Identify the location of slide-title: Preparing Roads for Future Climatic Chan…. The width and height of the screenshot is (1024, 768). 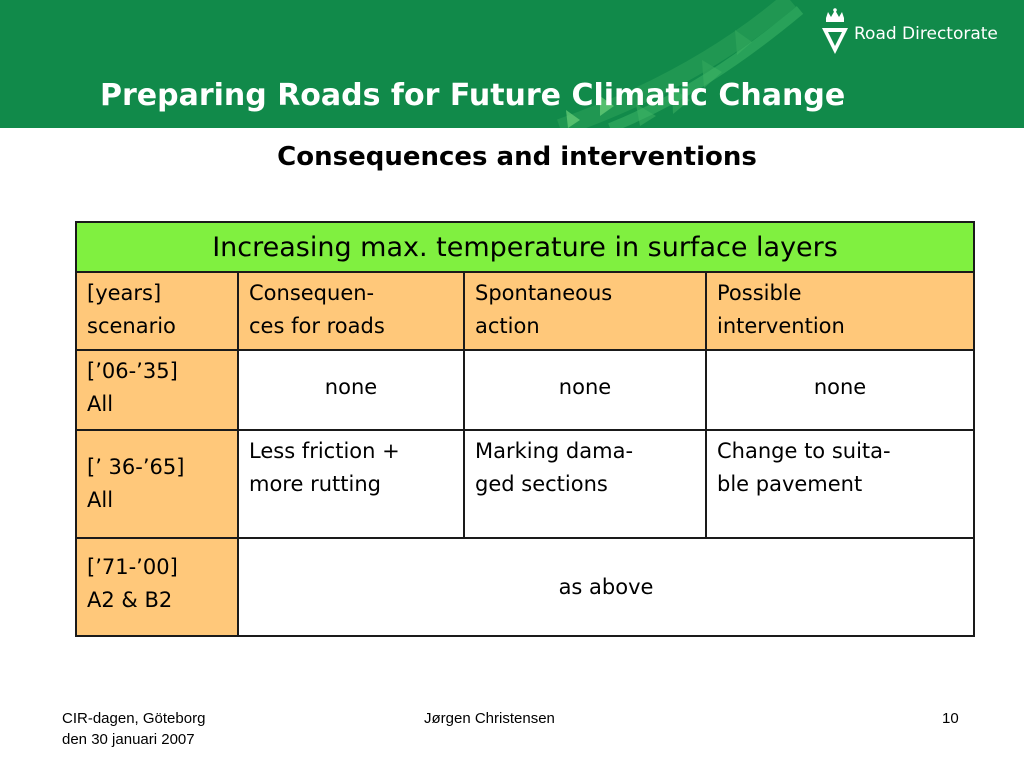
(473, 95).